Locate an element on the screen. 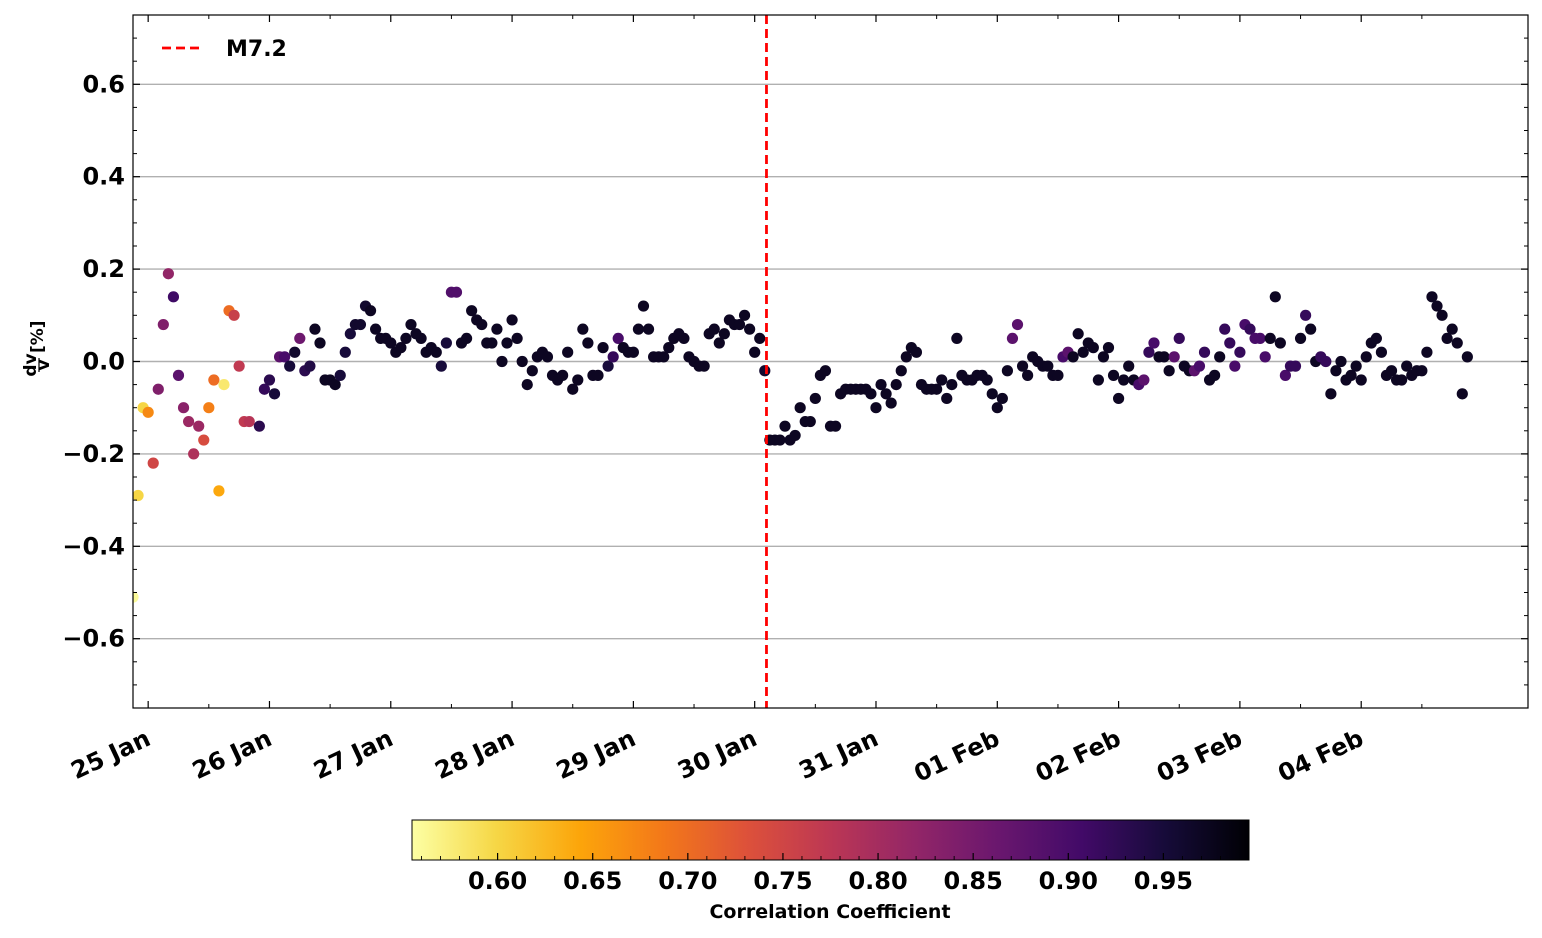 The height and width of the screenshot is (938, 1542). y-tick-labels: −0.6 −0.4 −0.2 0.0 0.2 0.4 0.6 is located at coordinates (93, 361).